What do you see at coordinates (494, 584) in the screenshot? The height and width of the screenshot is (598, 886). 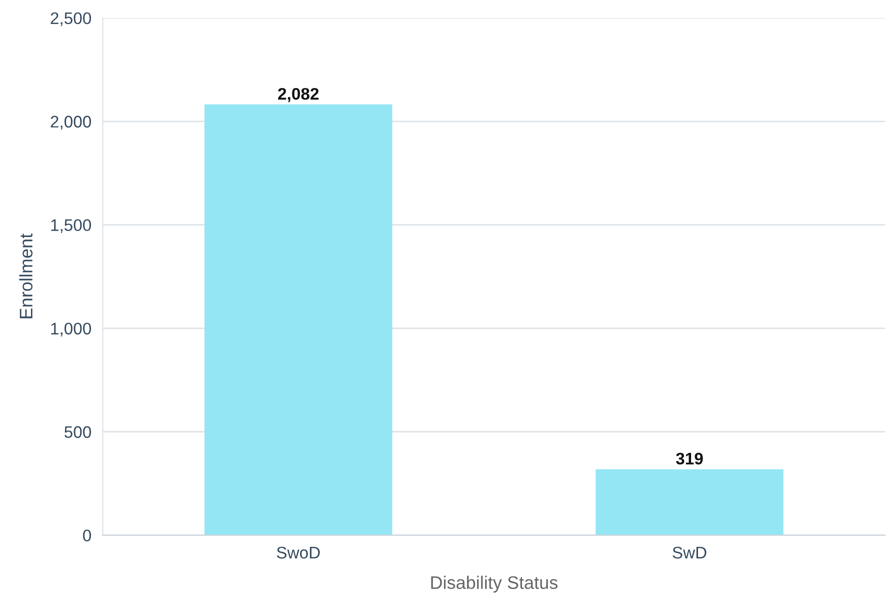 I see `x-axis-title: Disability Status` at bounding box center [494, 584].